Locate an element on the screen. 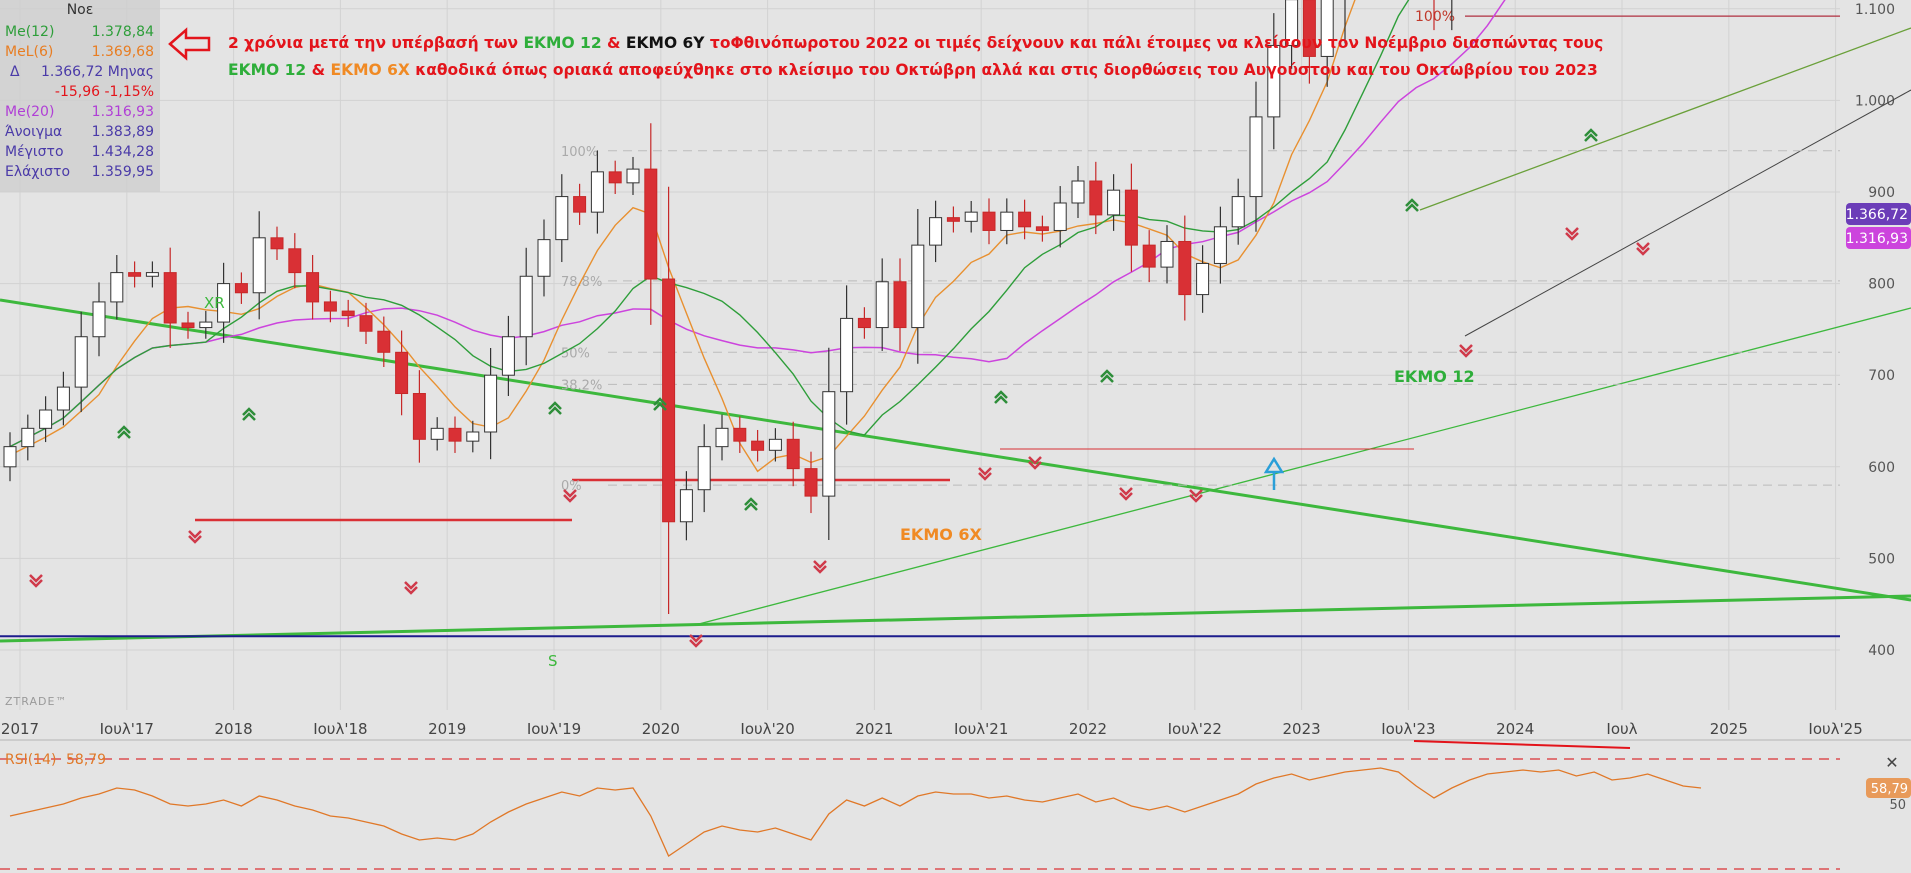  price-badge: 1.366,72 is located at coordinates (1878, 214).